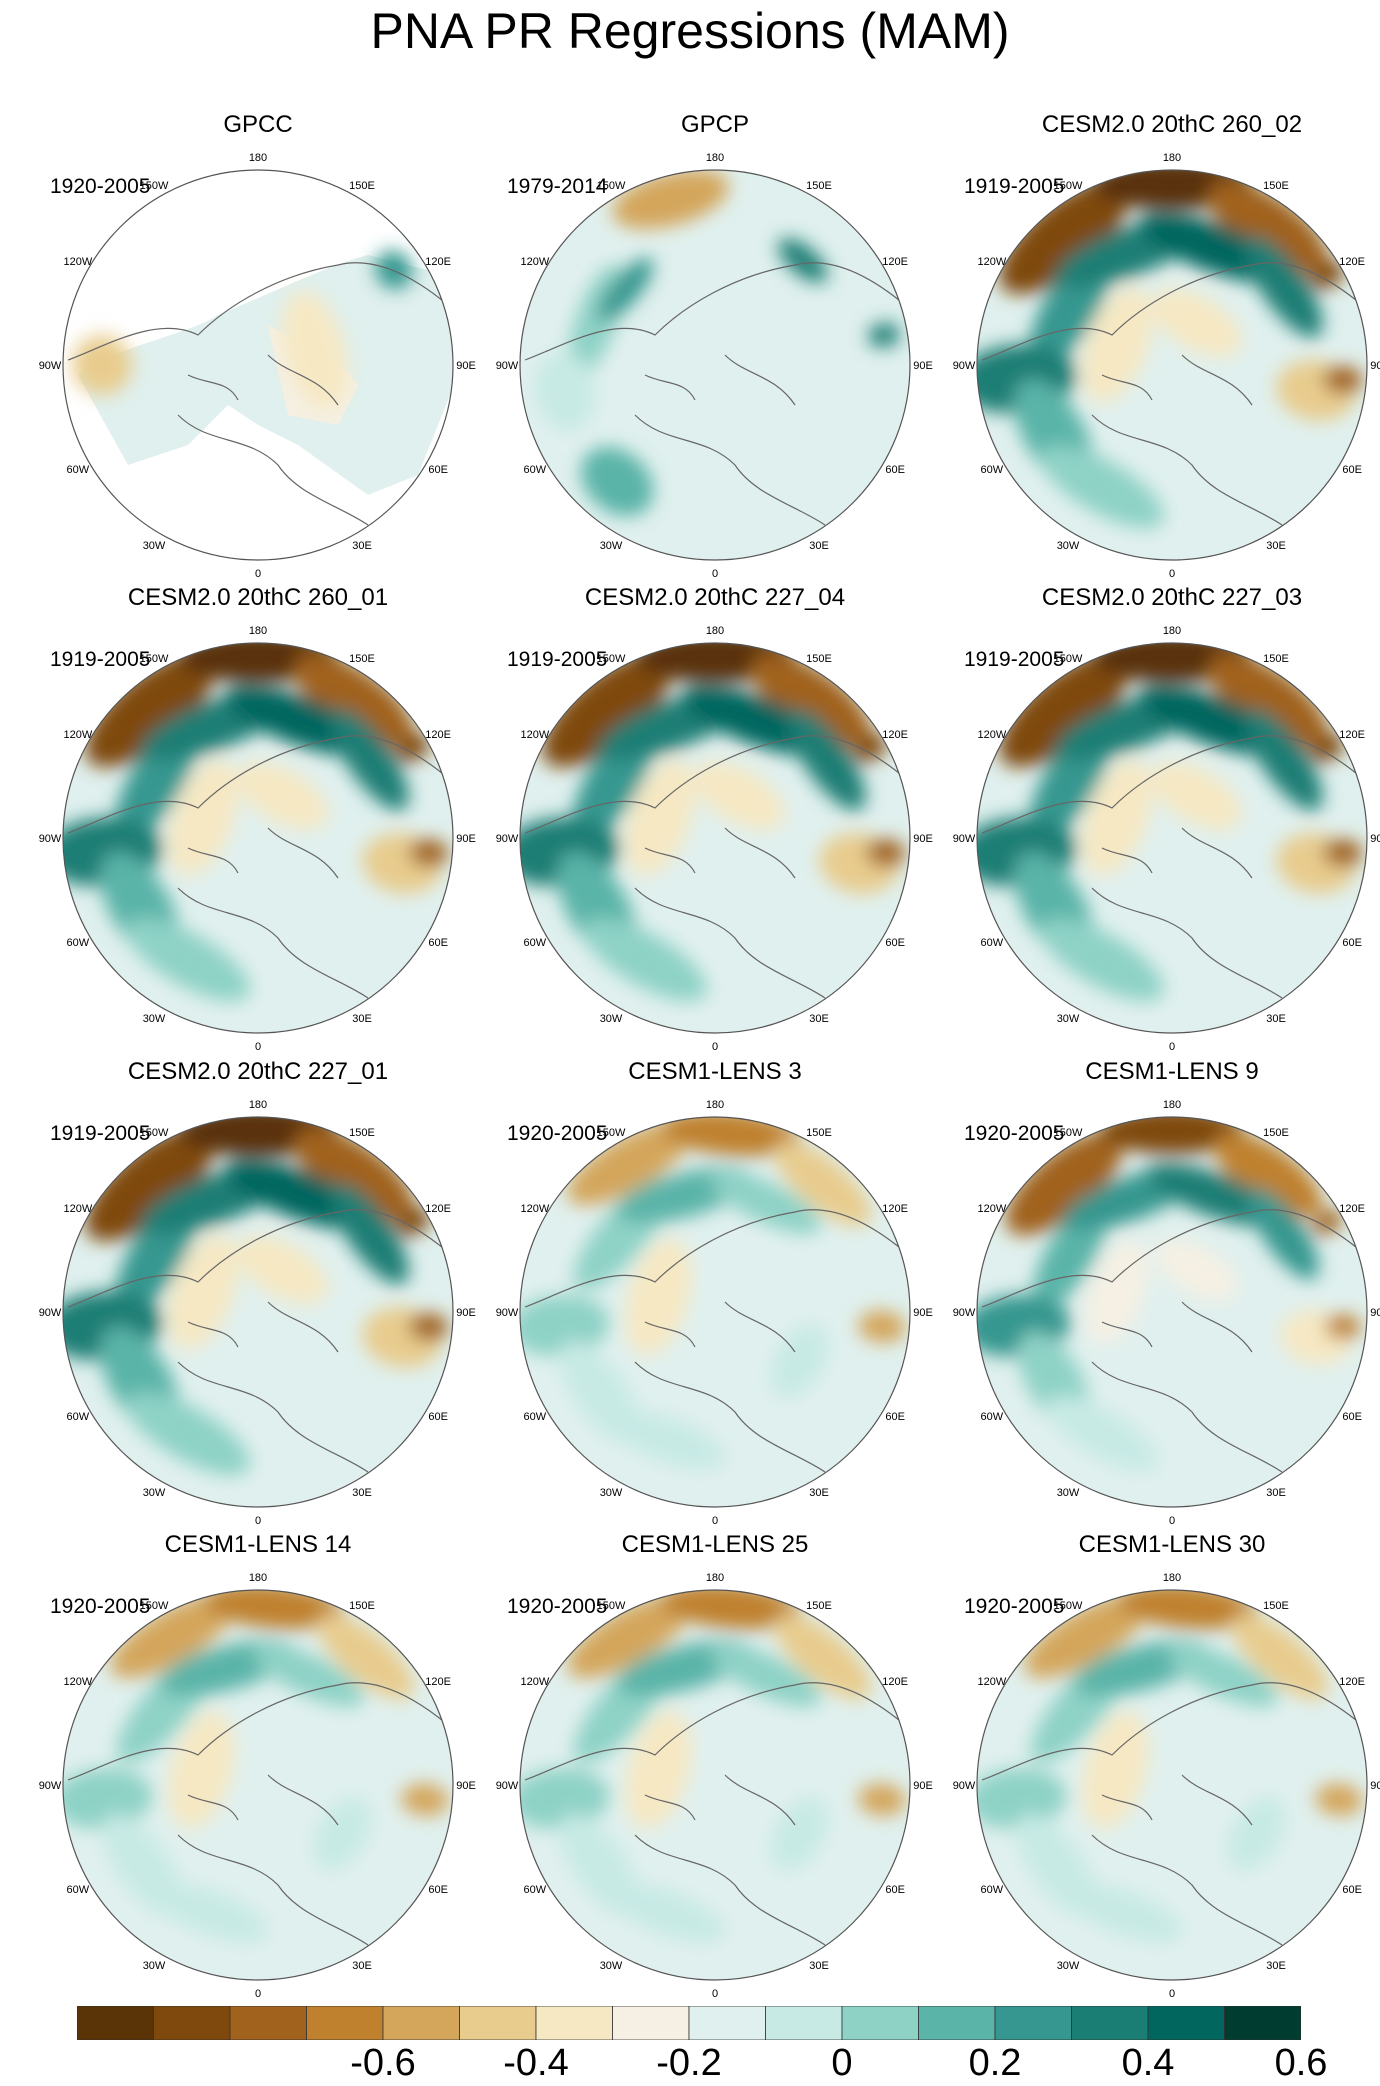 This screenshot has width=1380, height=2086. I want to click on panel-title: CESM2.0 20thC 260_01, so click(258, 597).